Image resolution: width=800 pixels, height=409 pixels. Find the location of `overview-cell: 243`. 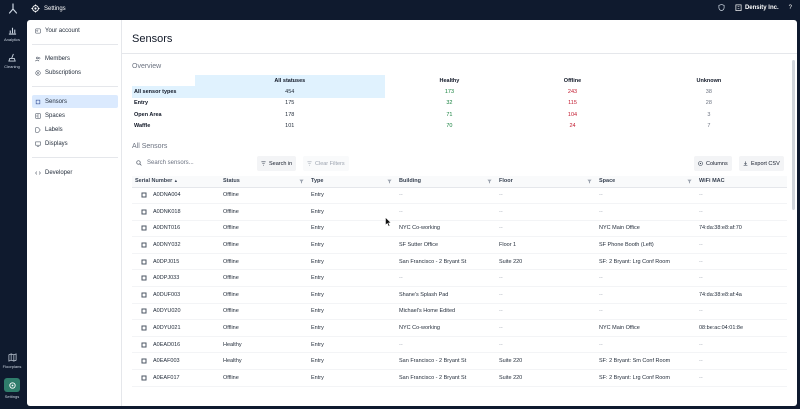

overview-cell: 243 is located at coordinates (572, 92).